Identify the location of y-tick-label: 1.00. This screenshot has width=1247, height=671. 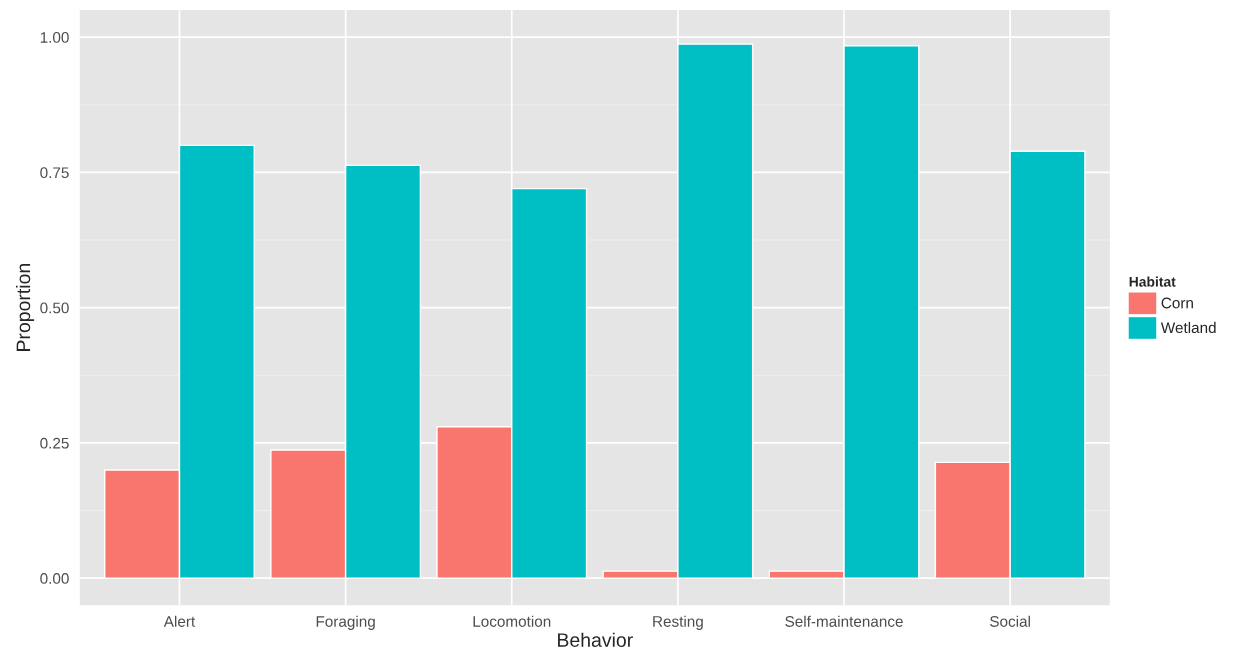
(54, 37).